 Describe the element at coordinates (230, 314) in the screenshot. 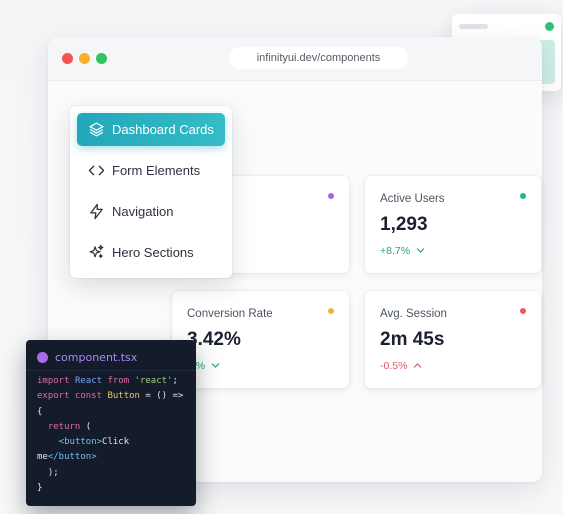

I see `stat-label: Conversion Rate` at that location.